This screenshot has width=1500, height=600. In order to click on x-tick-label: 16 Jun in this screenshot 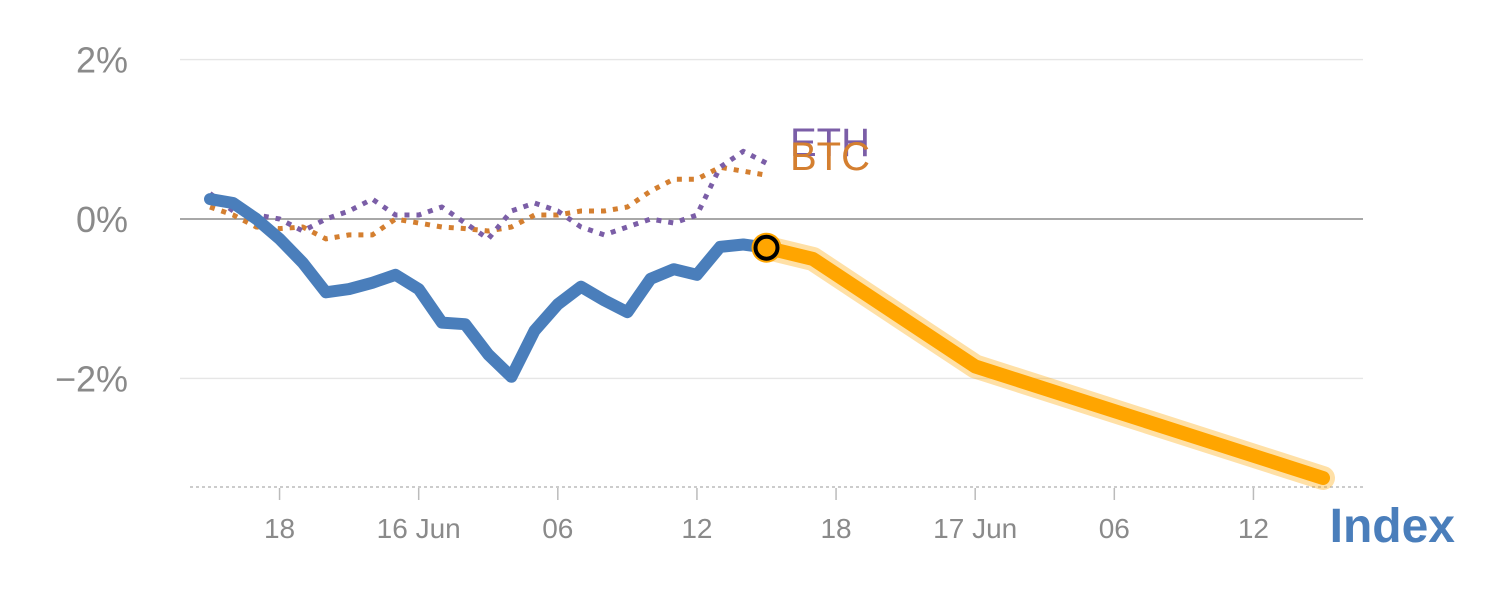, I will do `click(419, 528)`.